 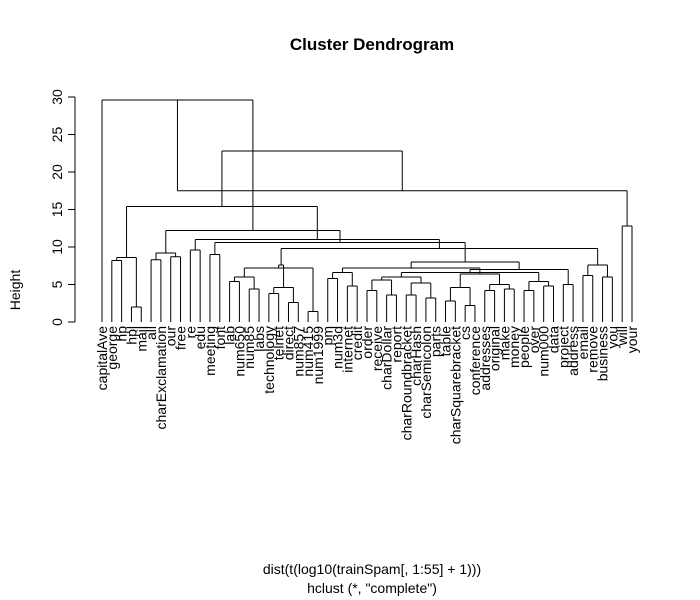 I want to click on leaf-label: charSquarebracket, so click(x=455, y=385).